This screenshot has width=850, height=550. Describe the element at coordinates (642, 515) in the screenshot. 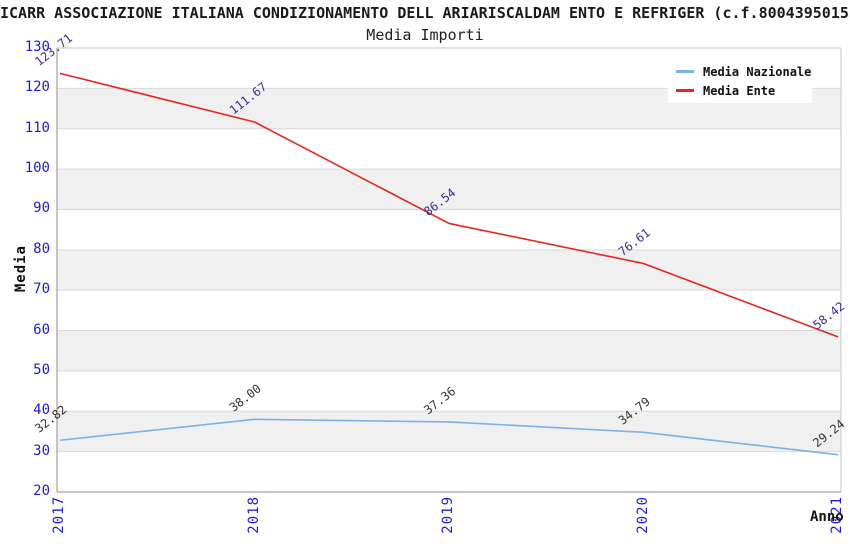

I see `x-axis-tick-label: 2020` at that location.